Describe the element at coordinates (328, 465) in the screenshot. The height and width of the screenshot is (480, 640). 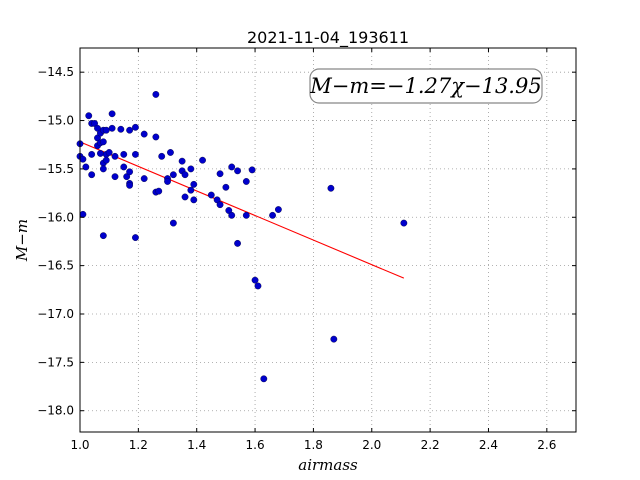
I see `x-axis-label: airmass` at that location.